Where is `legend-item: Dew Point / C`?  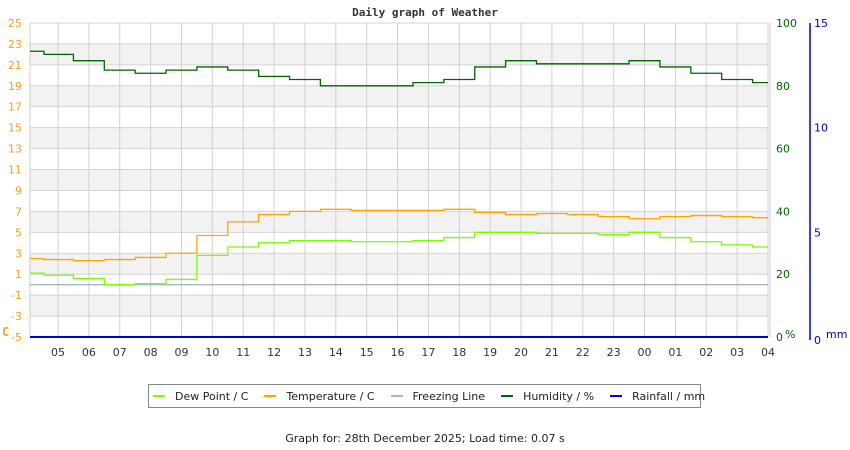 legend-item: Dew Point / C is located at coordinates (200, 396).